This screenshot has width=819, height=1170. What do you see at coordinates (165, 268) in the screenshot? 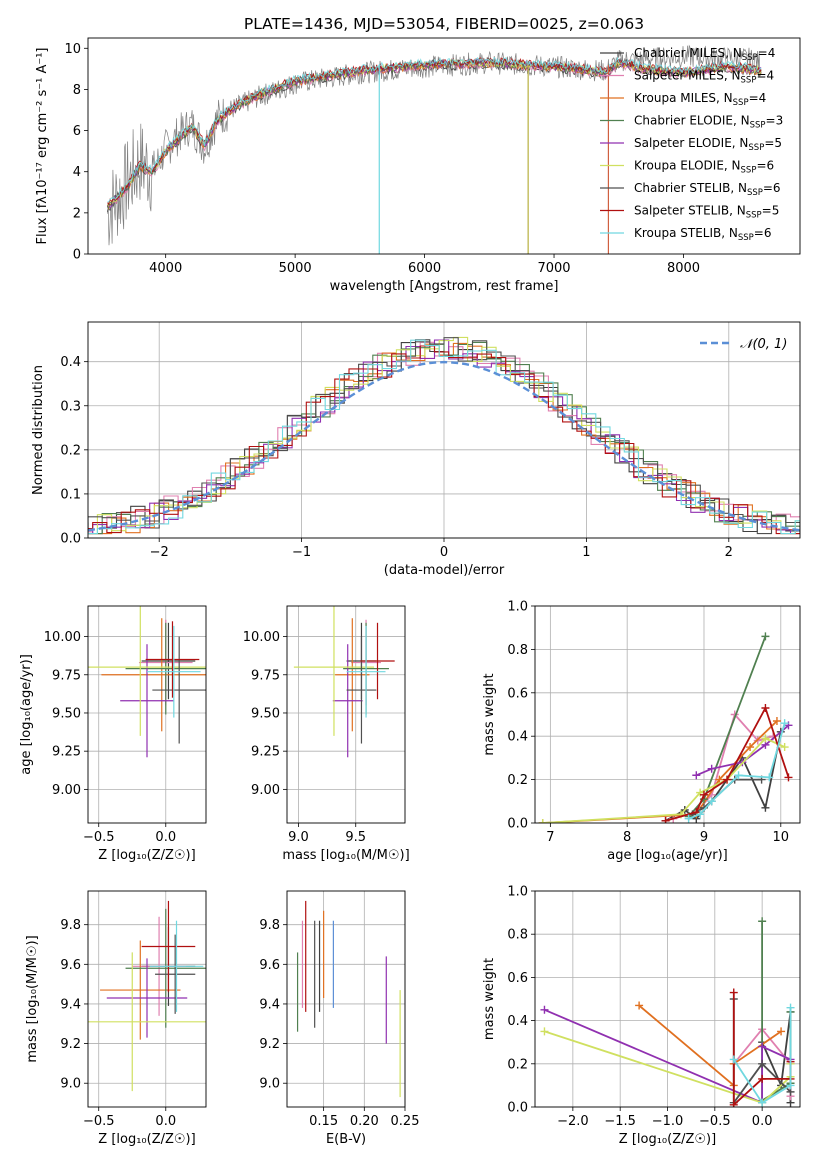
I see `x-tick-label: 4000` at bounding box center [165, 268].